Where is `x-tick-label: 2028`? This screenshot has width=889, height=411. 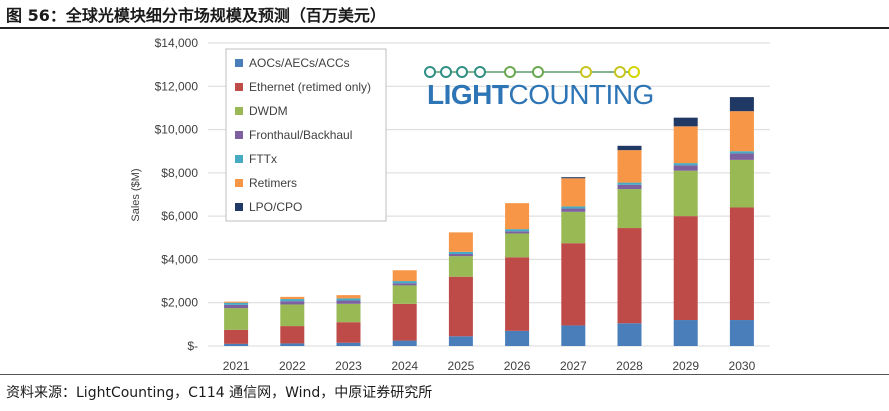
x-tick-label: 2028 is located at coordinates (629, 366).